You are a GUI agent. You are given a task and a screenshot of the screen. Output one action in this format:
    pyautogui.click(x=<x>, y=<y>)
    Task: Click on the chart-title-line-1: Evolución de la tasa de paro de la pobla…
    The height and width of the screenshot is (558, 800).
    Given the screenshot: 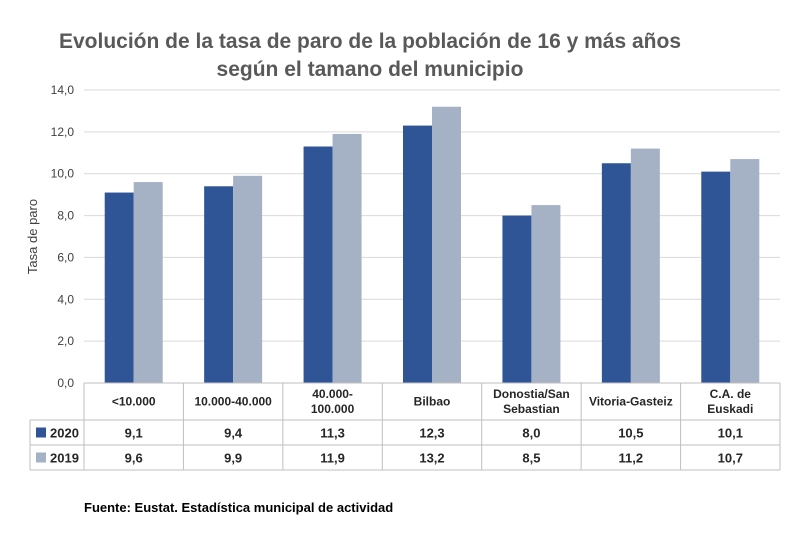 What is the action you would take?
    pyautogui.click(x=370, y=41)
    